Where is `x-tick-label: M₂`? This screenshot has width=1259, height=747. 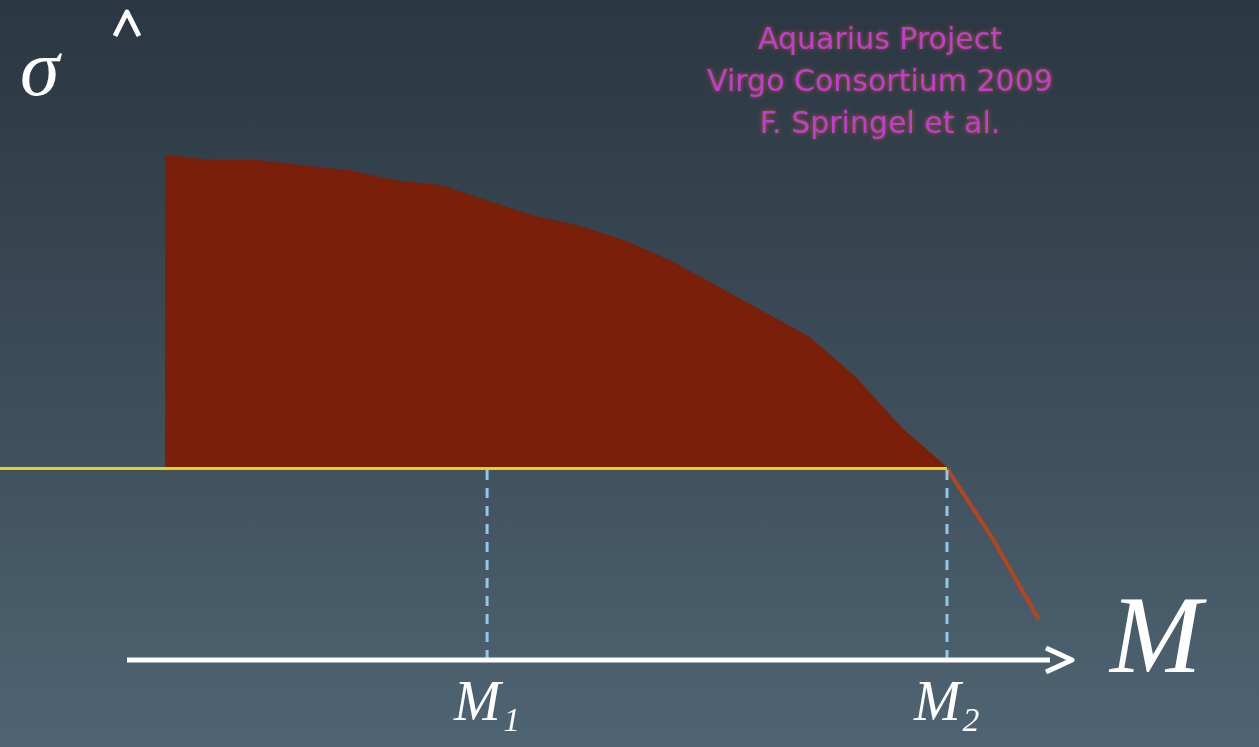 x-tick-label: M₂ is located at coordinates (946, 700).